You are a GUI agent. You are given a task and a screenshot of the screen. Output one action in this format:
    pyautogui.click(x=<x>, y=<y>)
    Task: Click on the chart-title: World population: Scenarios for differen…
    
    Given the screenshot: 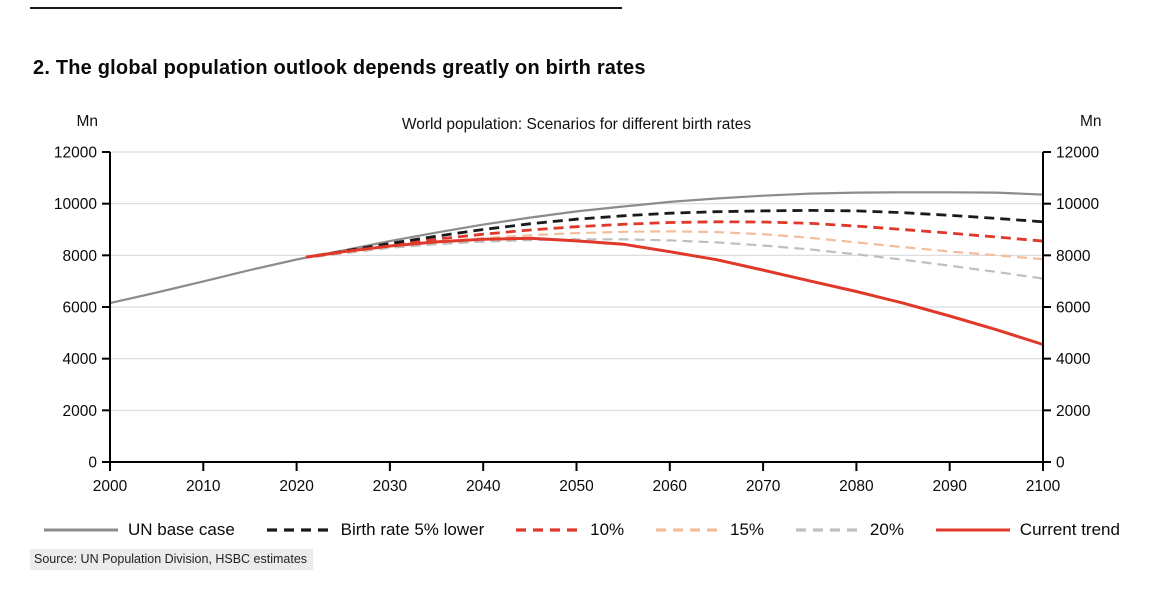 What is the action you would take?
    pyautogui.click(x=576, y=124)
    